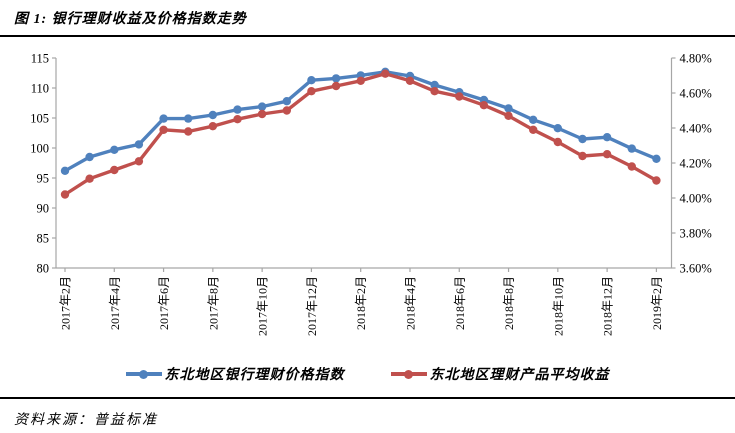 The width and height of the screenshot is (735, 433). I want to click on chart-legend: 东北地区银行理财价格指数 东北地区理财产品平均收益, so click(367, 374).